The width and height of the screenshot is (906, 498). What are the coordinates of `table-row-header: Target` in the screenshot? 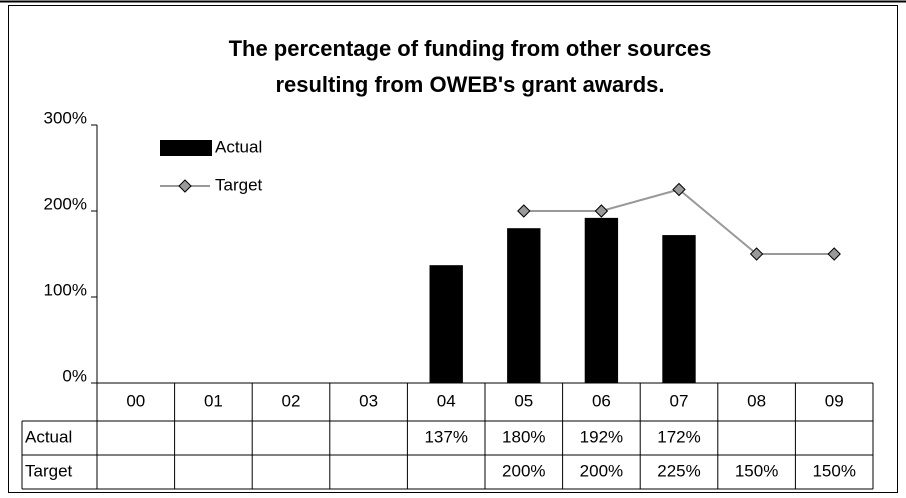 It's located at (49, 470).